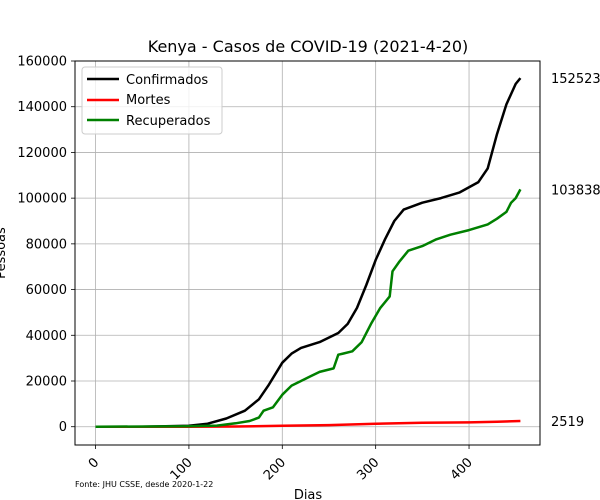  Describe the element at coordinates (63, 427) in the screenshot. I see `y-tick-label: 0` at that location.